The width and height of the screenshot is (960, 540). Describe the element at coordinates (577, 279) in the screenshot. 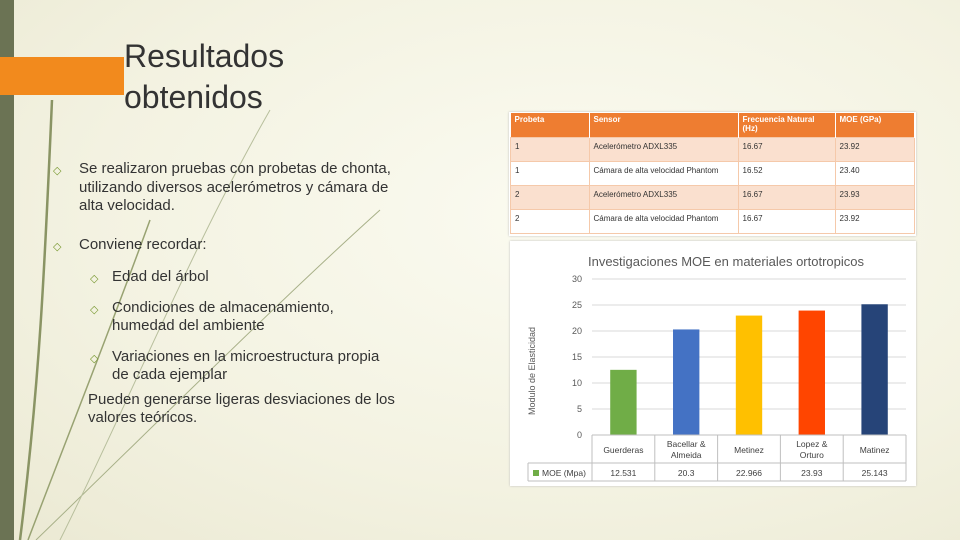

I see `y-tick-label: 30` at that location.